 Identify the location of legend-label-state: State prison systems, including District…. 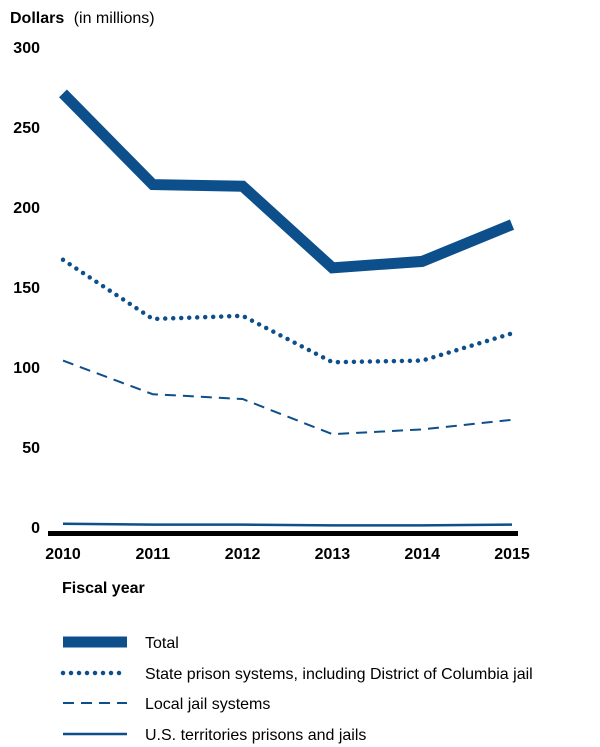
(339, 674).